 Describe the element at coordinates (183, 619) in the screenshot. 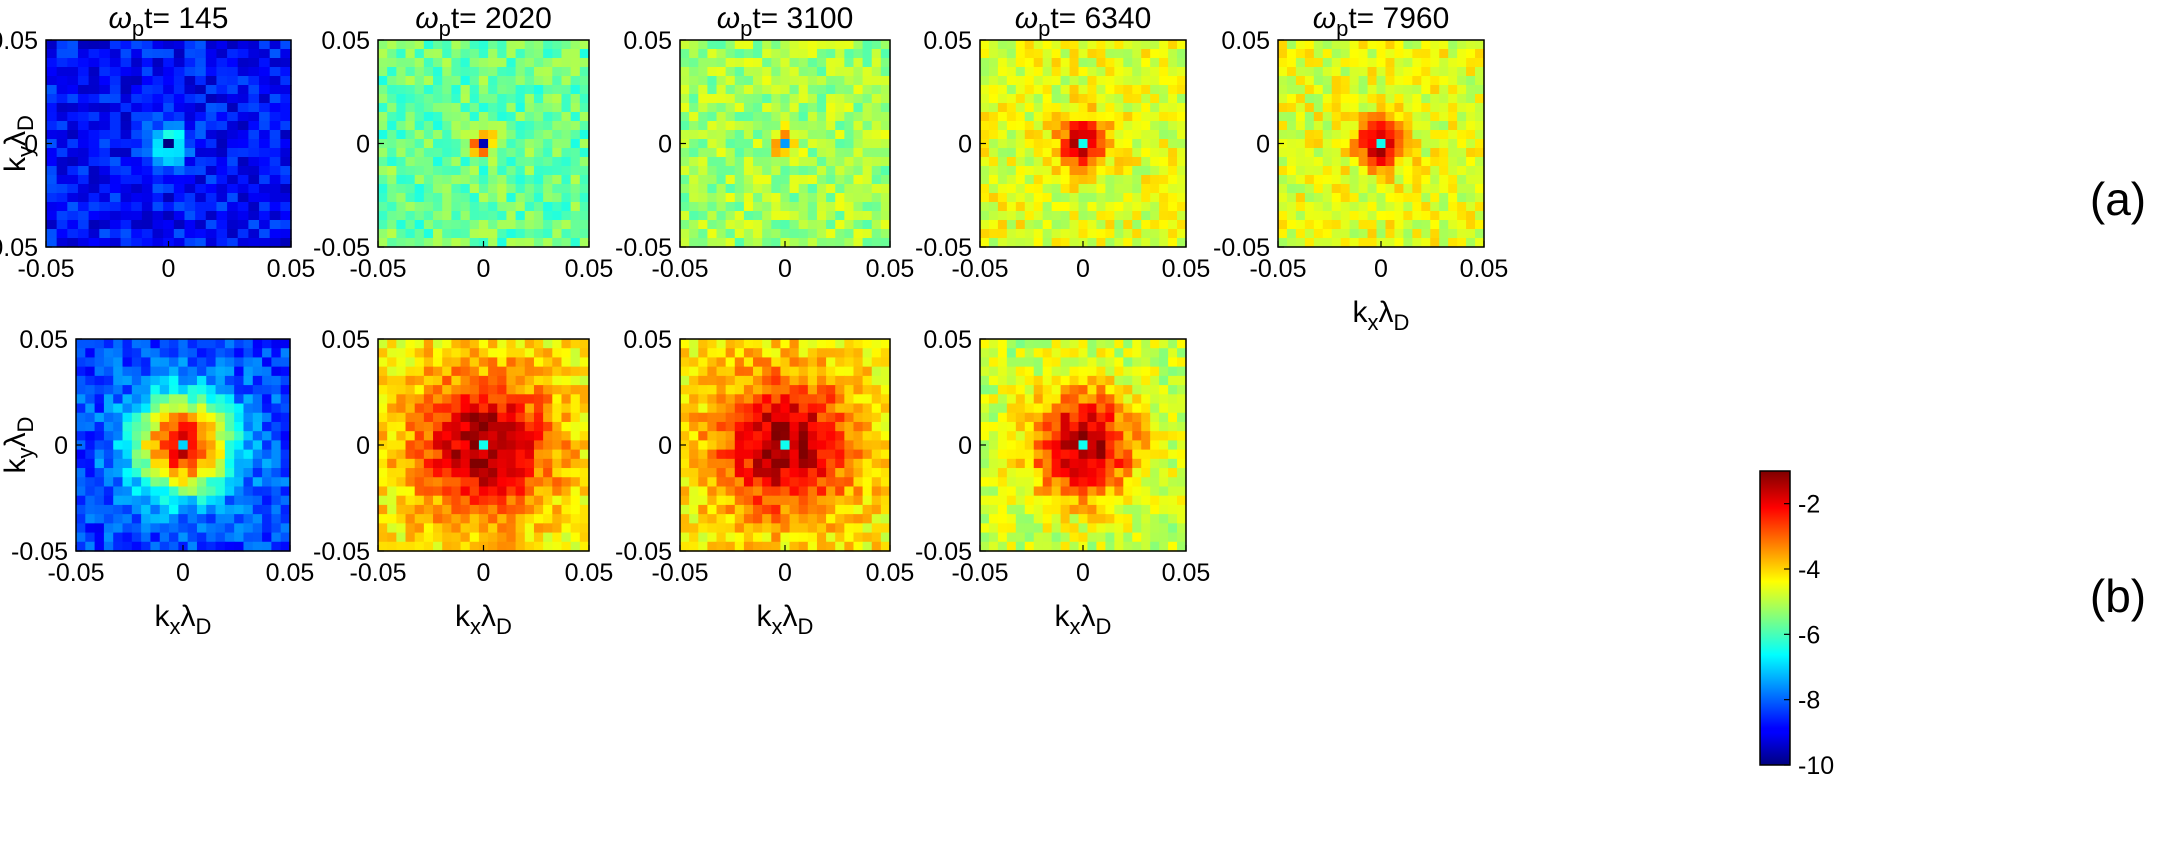

I see `x-axis-label: kxλD` at that location.